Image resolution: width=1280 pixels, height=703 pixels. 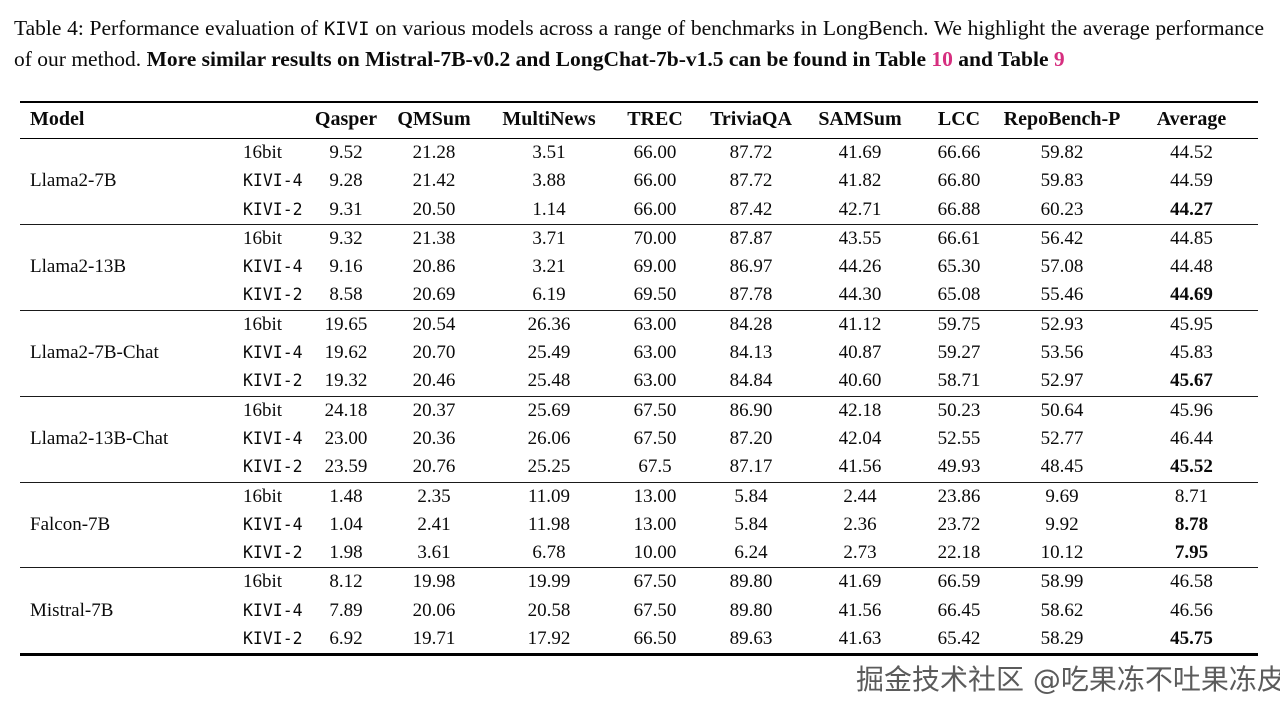 What do you see at coordinates (346, 295) in the screenshot?
I see `value-cell: 8.58` at bounding box center [346, 295].